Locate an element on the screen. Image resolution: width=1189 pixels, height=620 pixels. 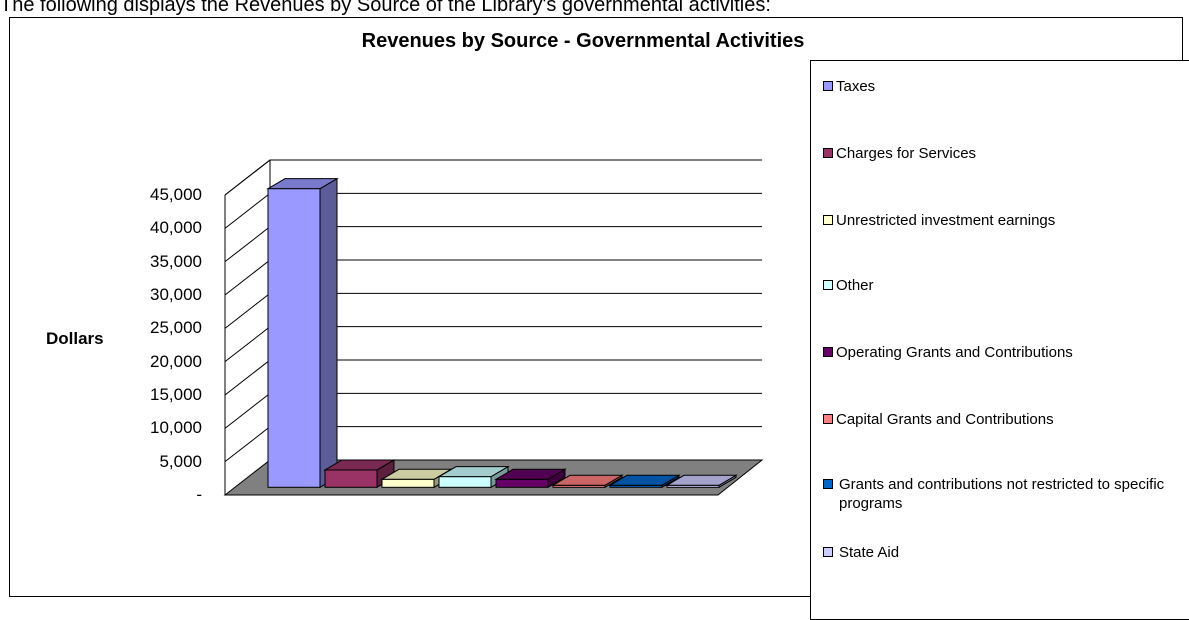
legend-item: Other is located at coordinates (1006, 285).